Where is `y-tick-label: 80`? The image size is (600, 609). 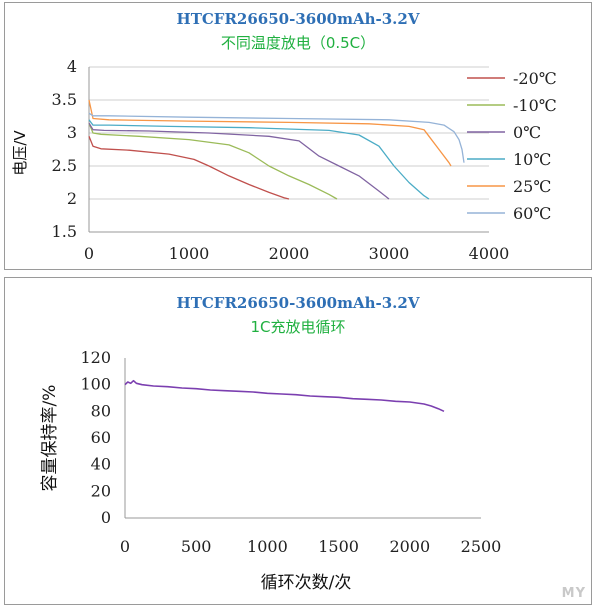 y-tick-label: 80 is located at coordinates (101, 410).